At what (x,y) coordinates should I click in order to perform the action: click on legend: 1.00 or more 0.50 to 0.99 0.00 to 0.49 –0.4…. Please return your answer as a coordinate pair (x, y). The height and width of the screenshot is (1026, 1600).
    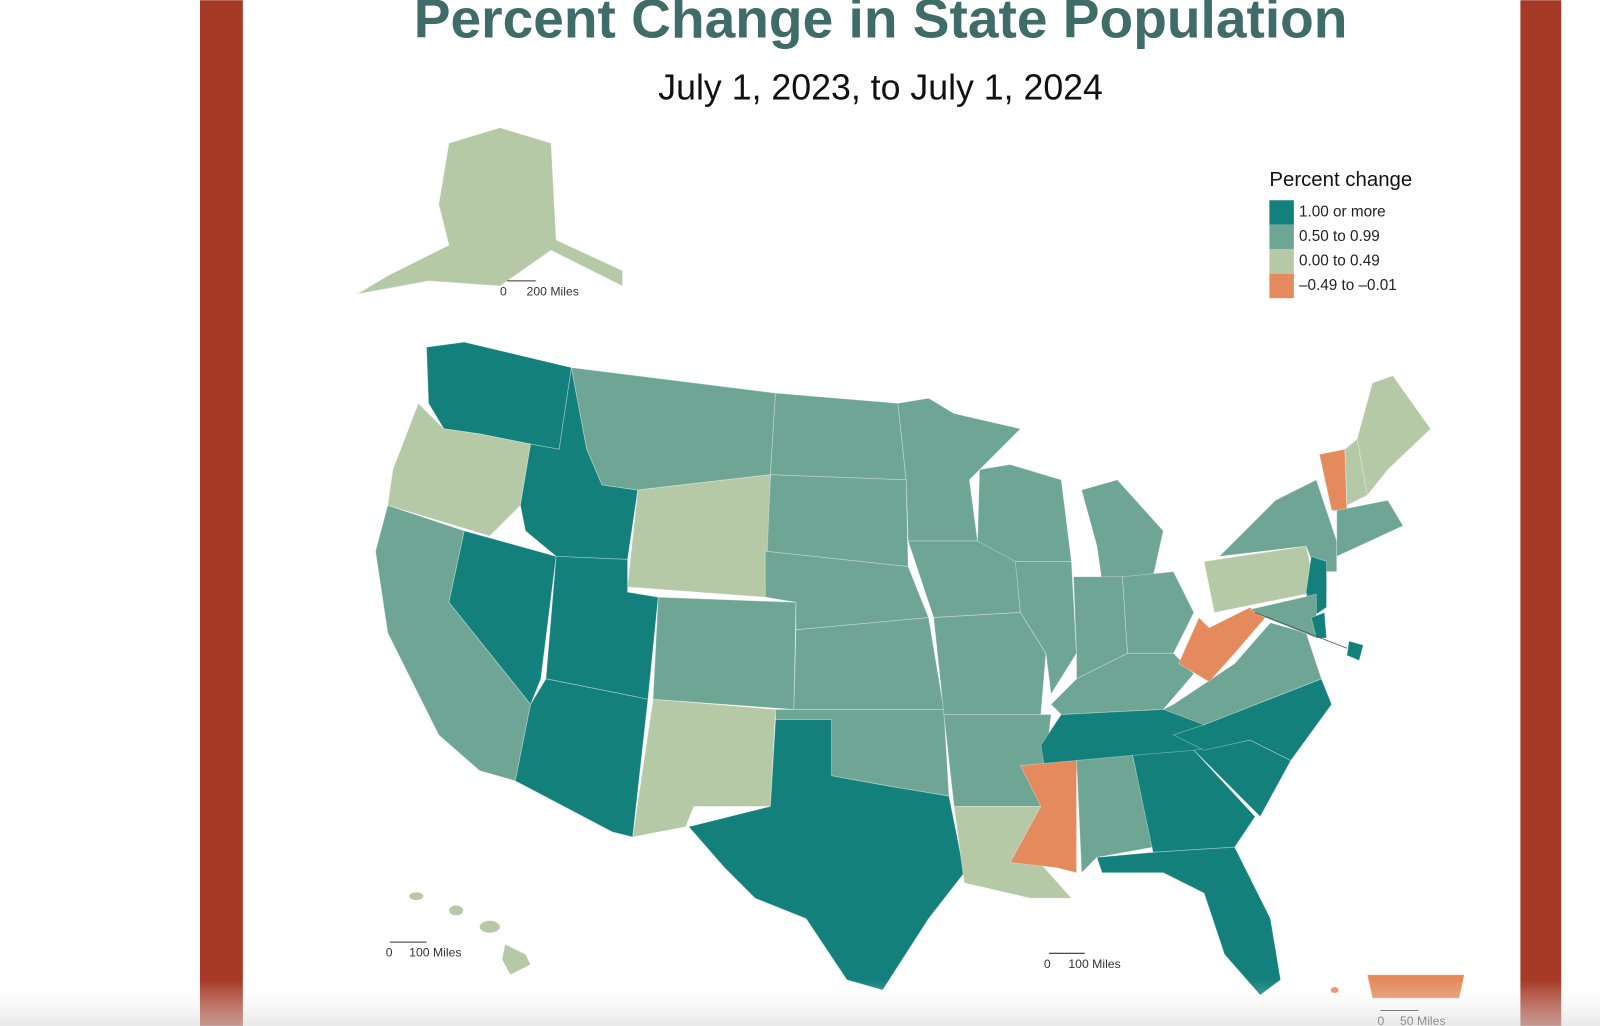
    Looking at the image, I should click on (1333, 249).